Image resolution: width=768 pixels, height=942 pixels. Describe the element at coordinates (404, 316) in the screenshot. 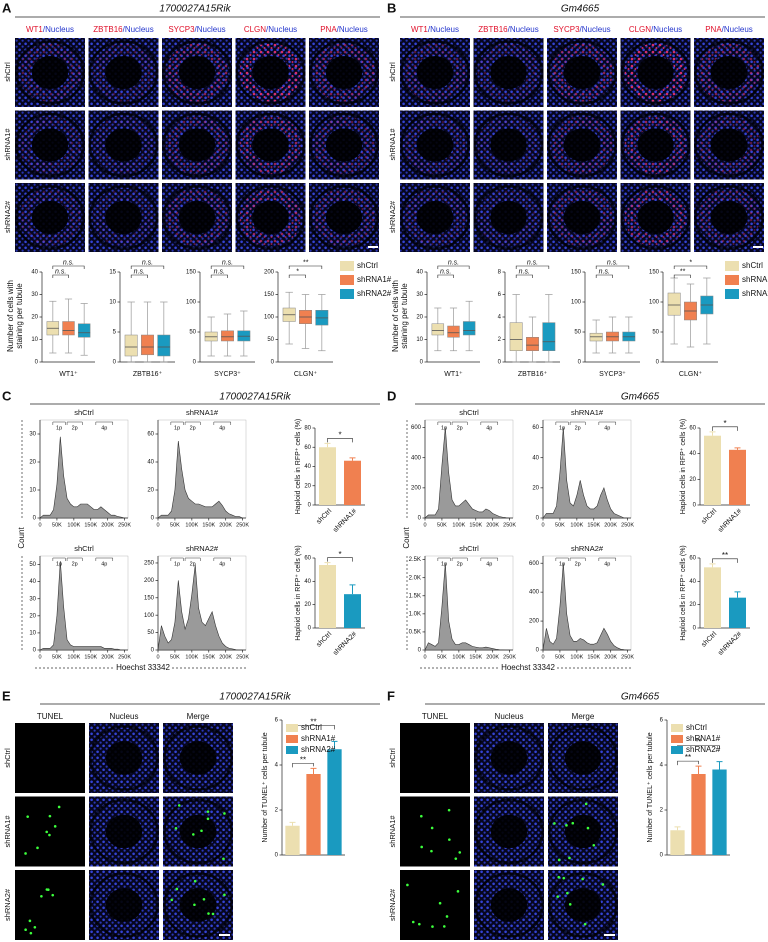

I see `y-axis-label: staining per tubule` at that location.